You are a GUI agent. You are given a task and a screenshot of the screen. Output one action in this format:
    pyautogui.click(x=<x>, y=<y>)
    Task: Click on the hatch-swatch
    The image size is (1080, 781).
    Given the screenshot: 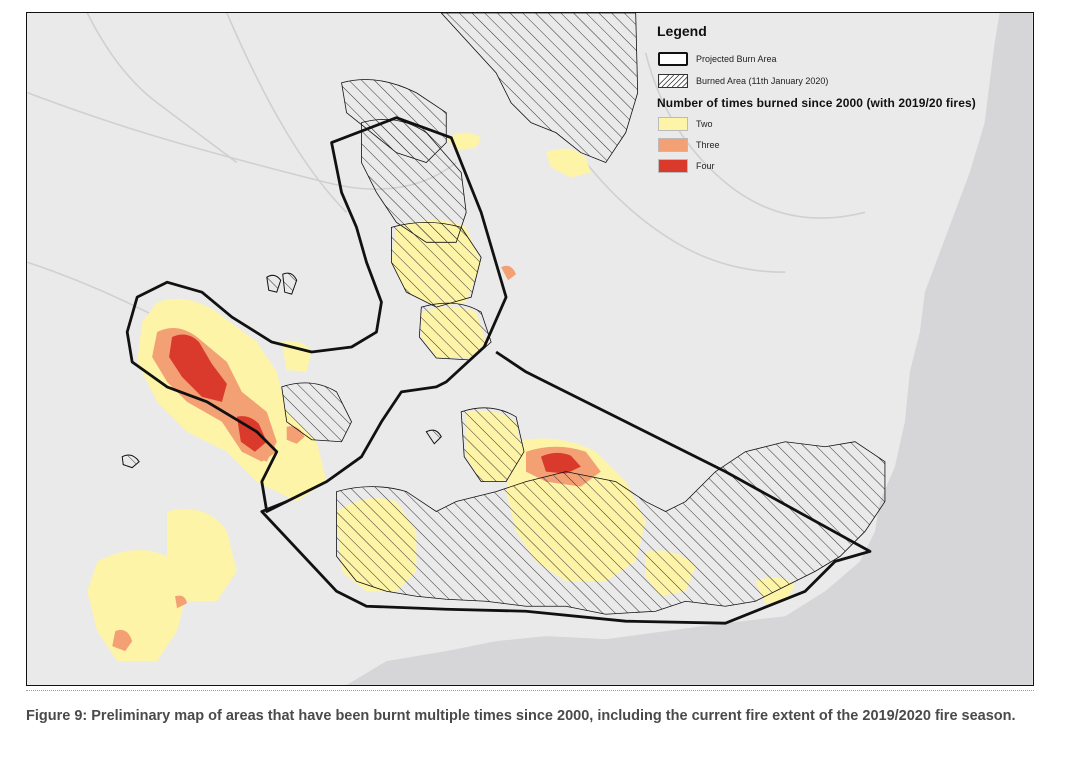 What is the action you would take?
    pyautogui.click(x=673, y=81)
    